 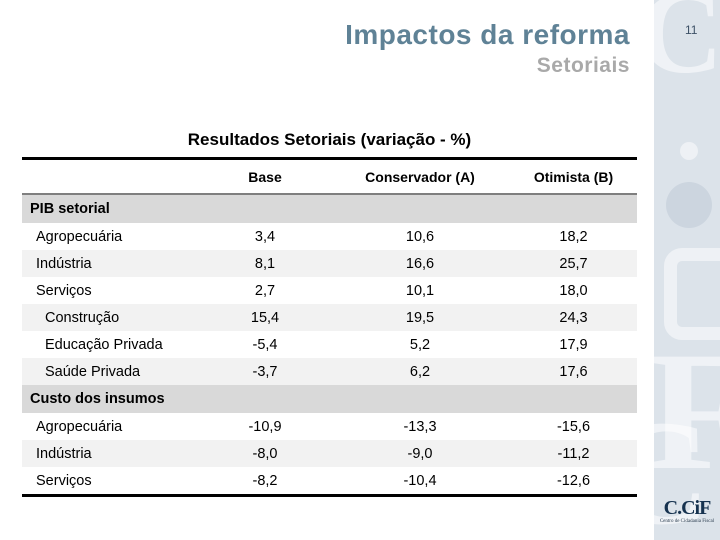 What do you see at coordinates (93, 371) in the screenshot?
I see `row-label: Saúde Privada` at bounding box center [93, 371].